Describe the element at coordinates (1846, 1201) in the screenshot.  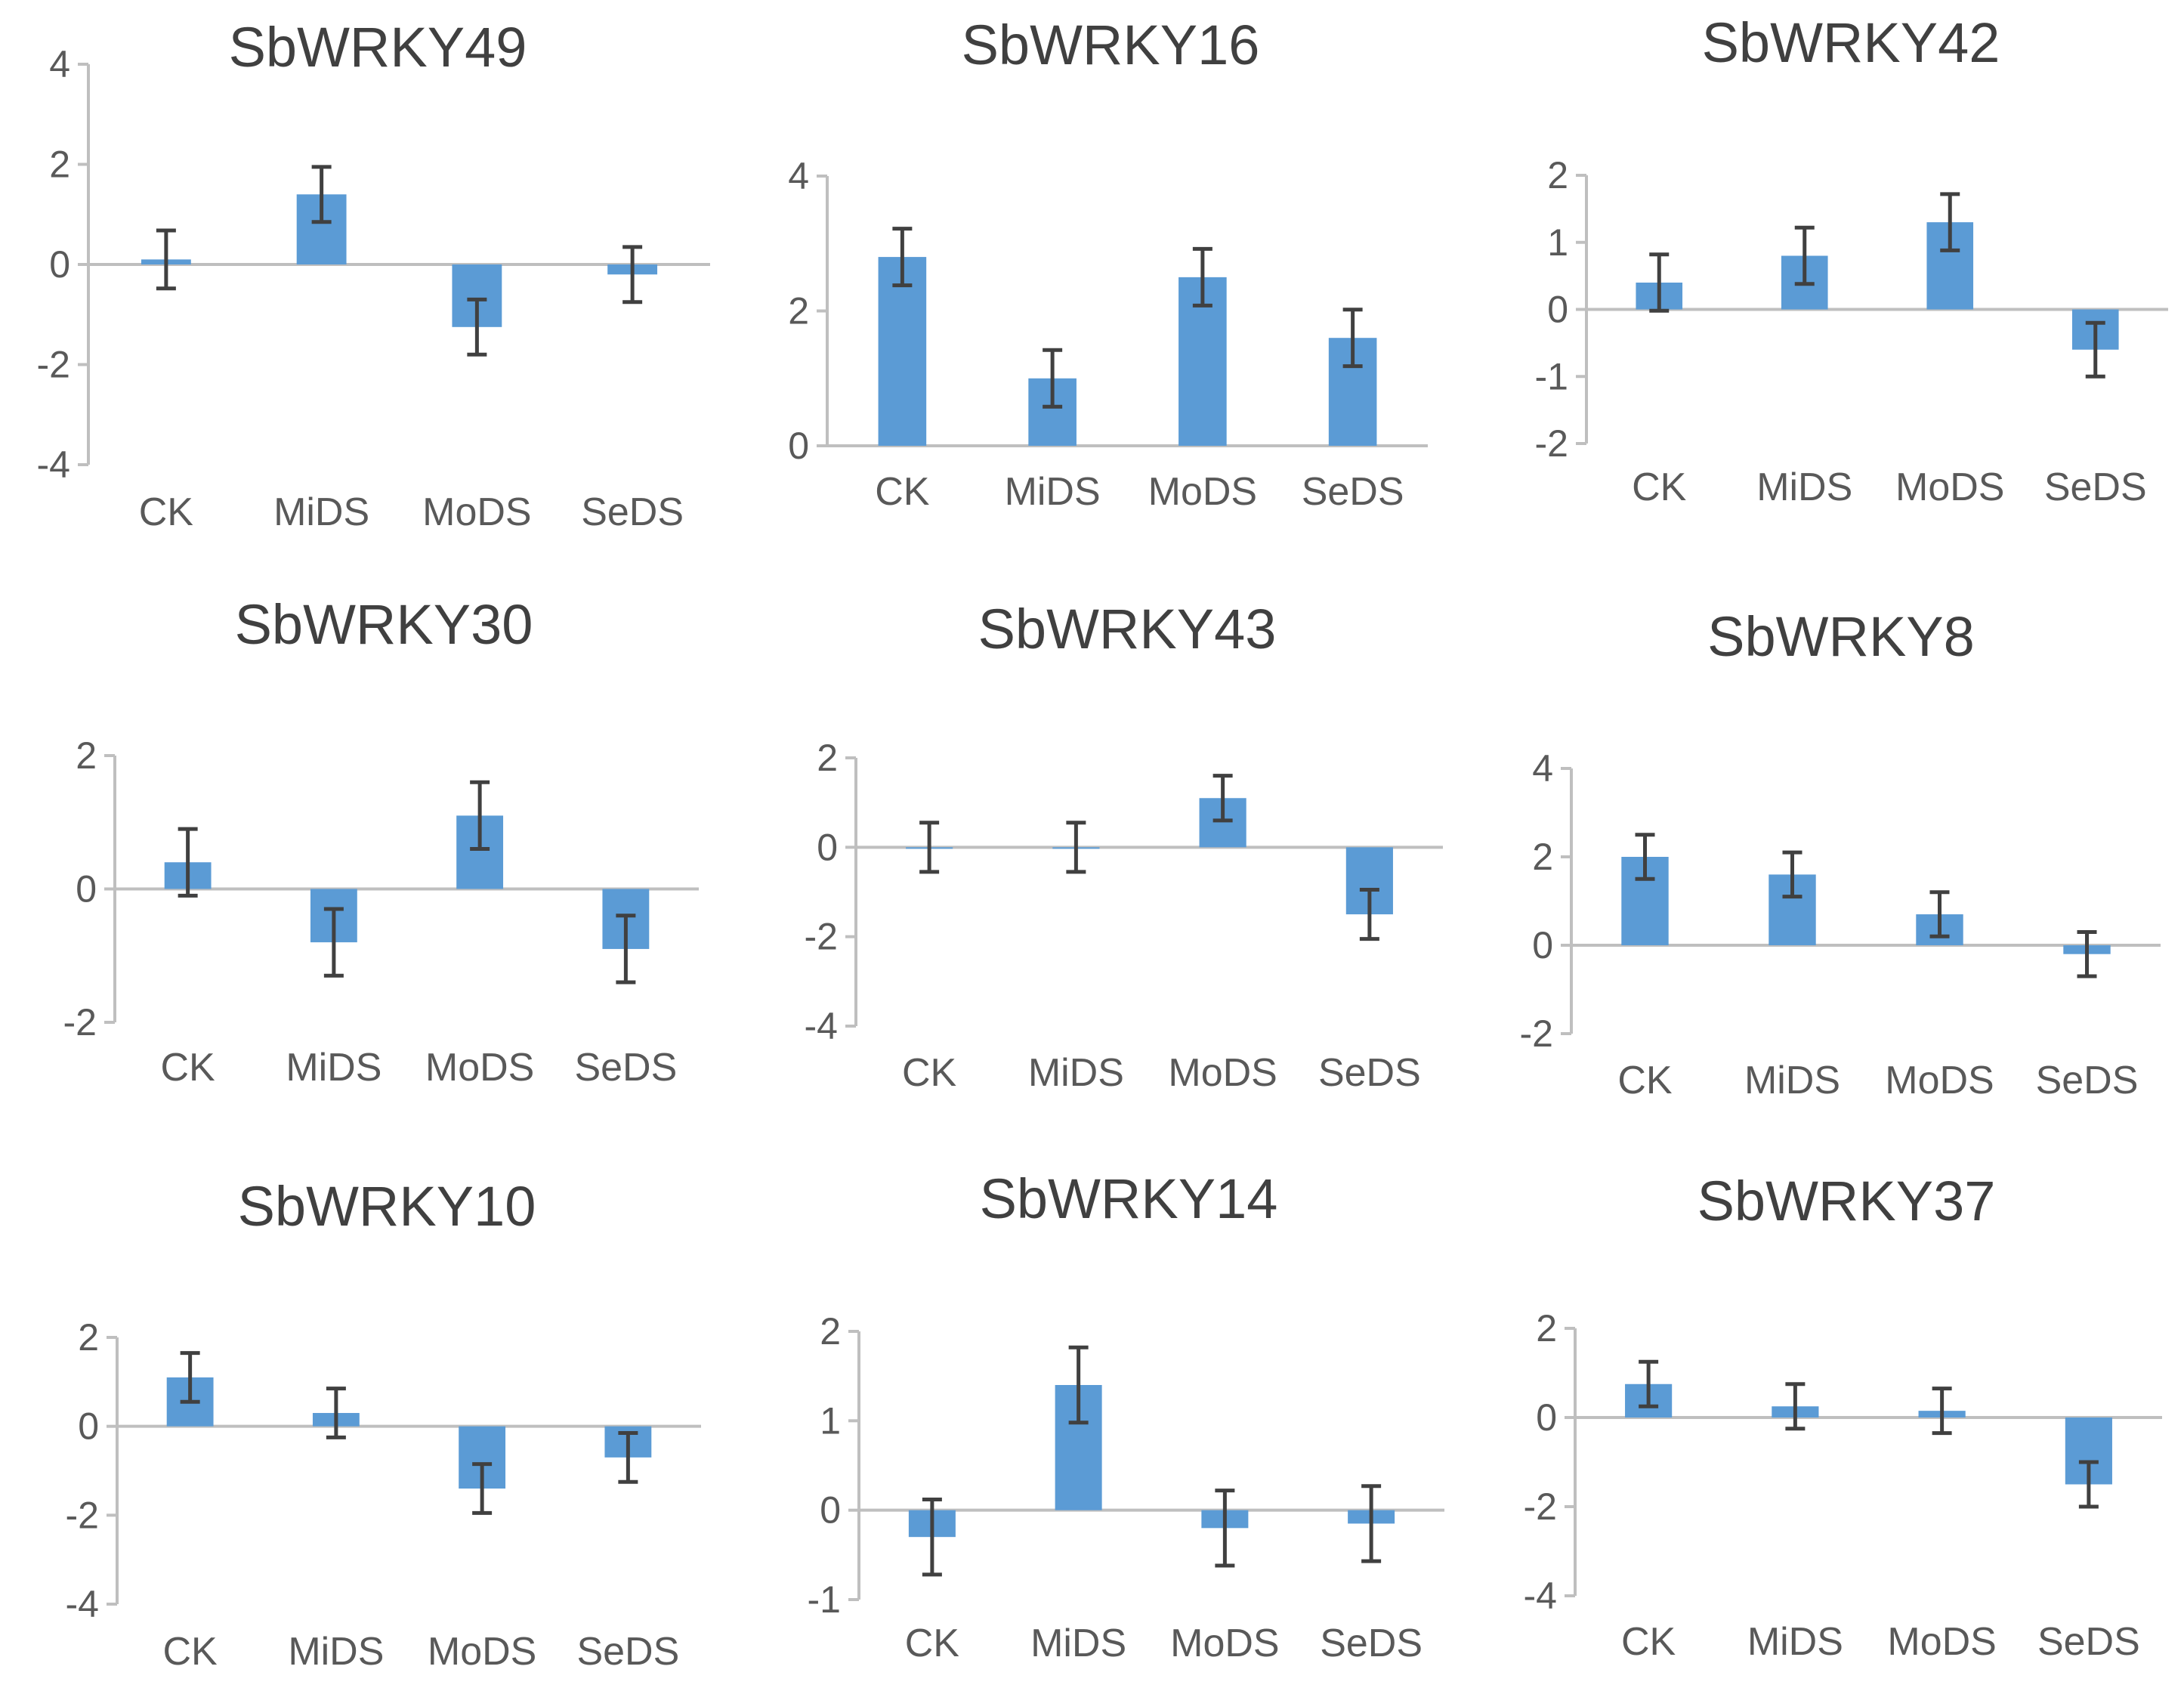
I see `panel-title: SbWRKY37` at that location.